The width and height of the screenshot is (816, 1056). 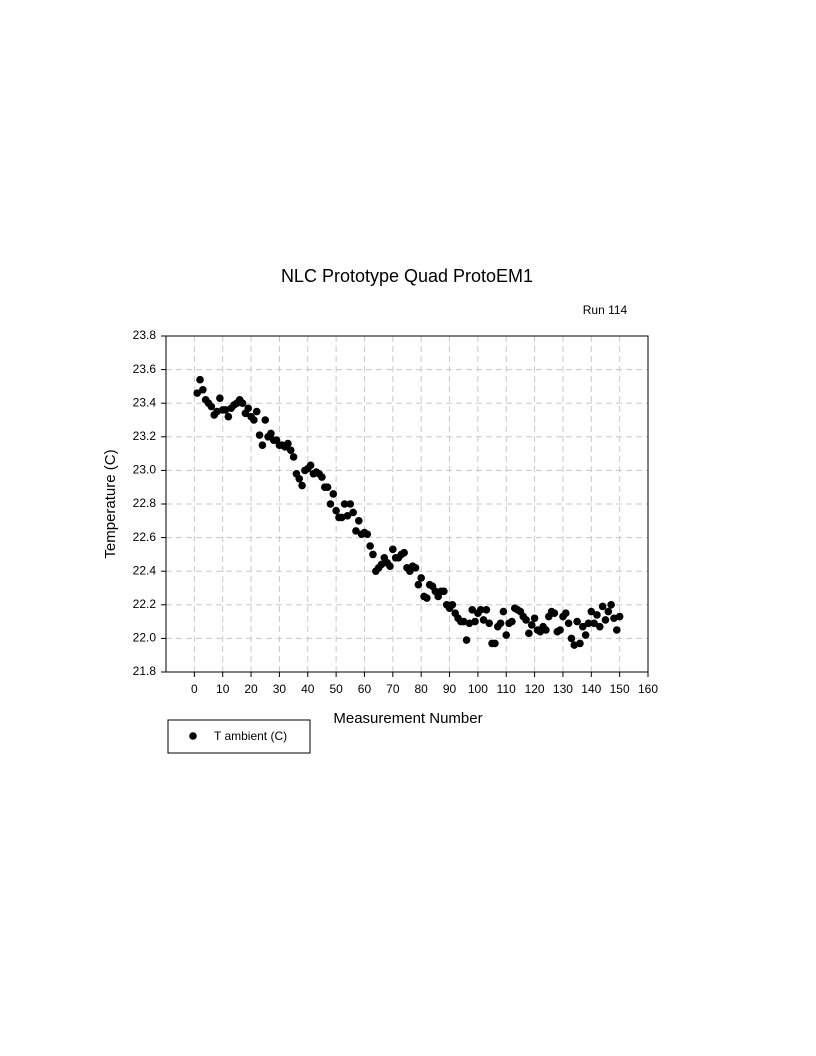 What do you see at coordinates (407, 276) in the screenshot?
I see `chart-title: NLC Prototype Quad ProtoEM1` at bounding box center [407, 276].